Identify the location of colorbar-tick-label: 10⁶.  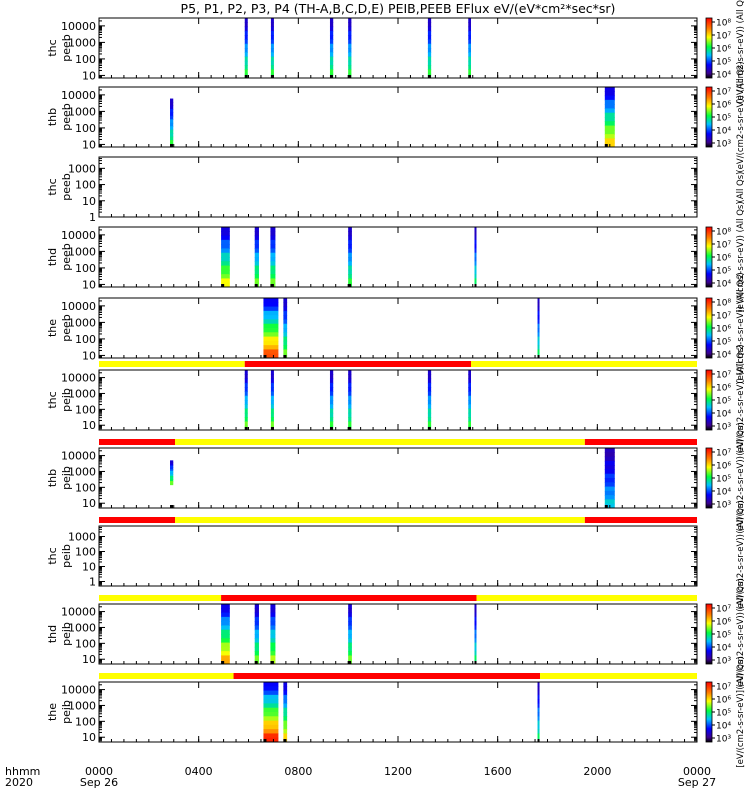
(723, 330).